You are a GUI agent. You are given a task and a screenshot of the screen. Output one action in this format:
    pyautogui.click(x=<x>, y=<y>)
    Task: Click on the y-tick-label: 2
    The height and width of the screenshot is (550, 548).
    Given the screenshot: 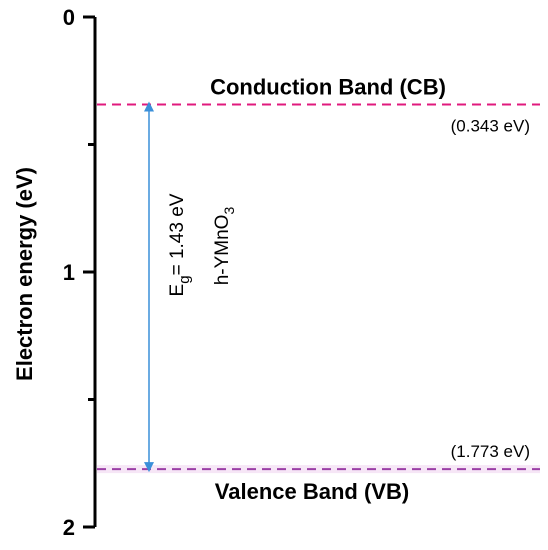 What is the action you would take?
    pyautogui.click(x=69, y=527)
    